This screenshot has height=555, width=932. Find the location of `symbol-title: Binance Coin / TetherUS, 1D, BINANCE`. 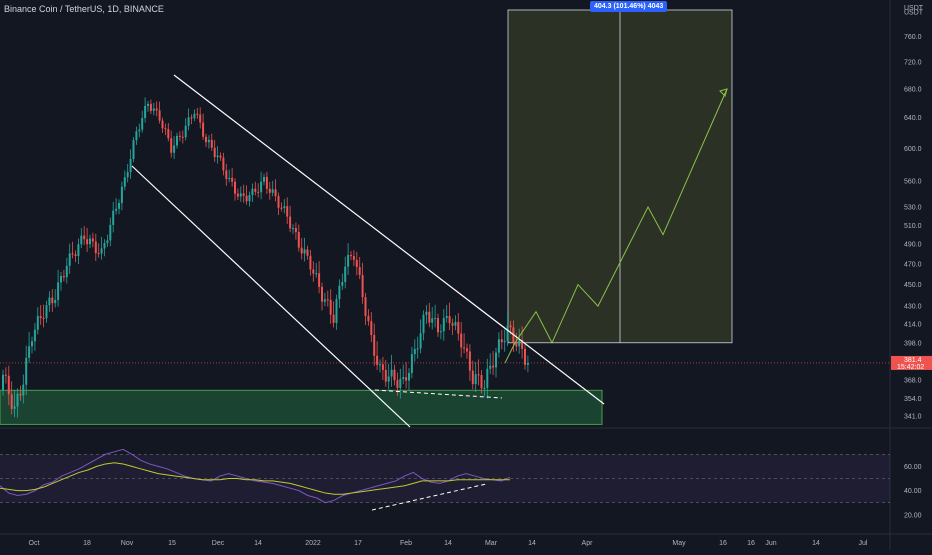

symbol-title: Binance Coin / TetherUS, 1D, BINANCE is located at coordinates (84, 9).